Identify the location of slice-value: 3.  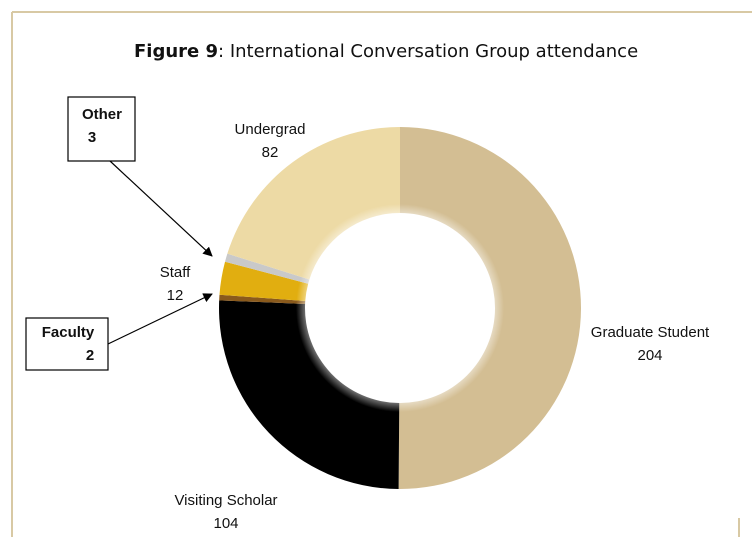
(92, 137).